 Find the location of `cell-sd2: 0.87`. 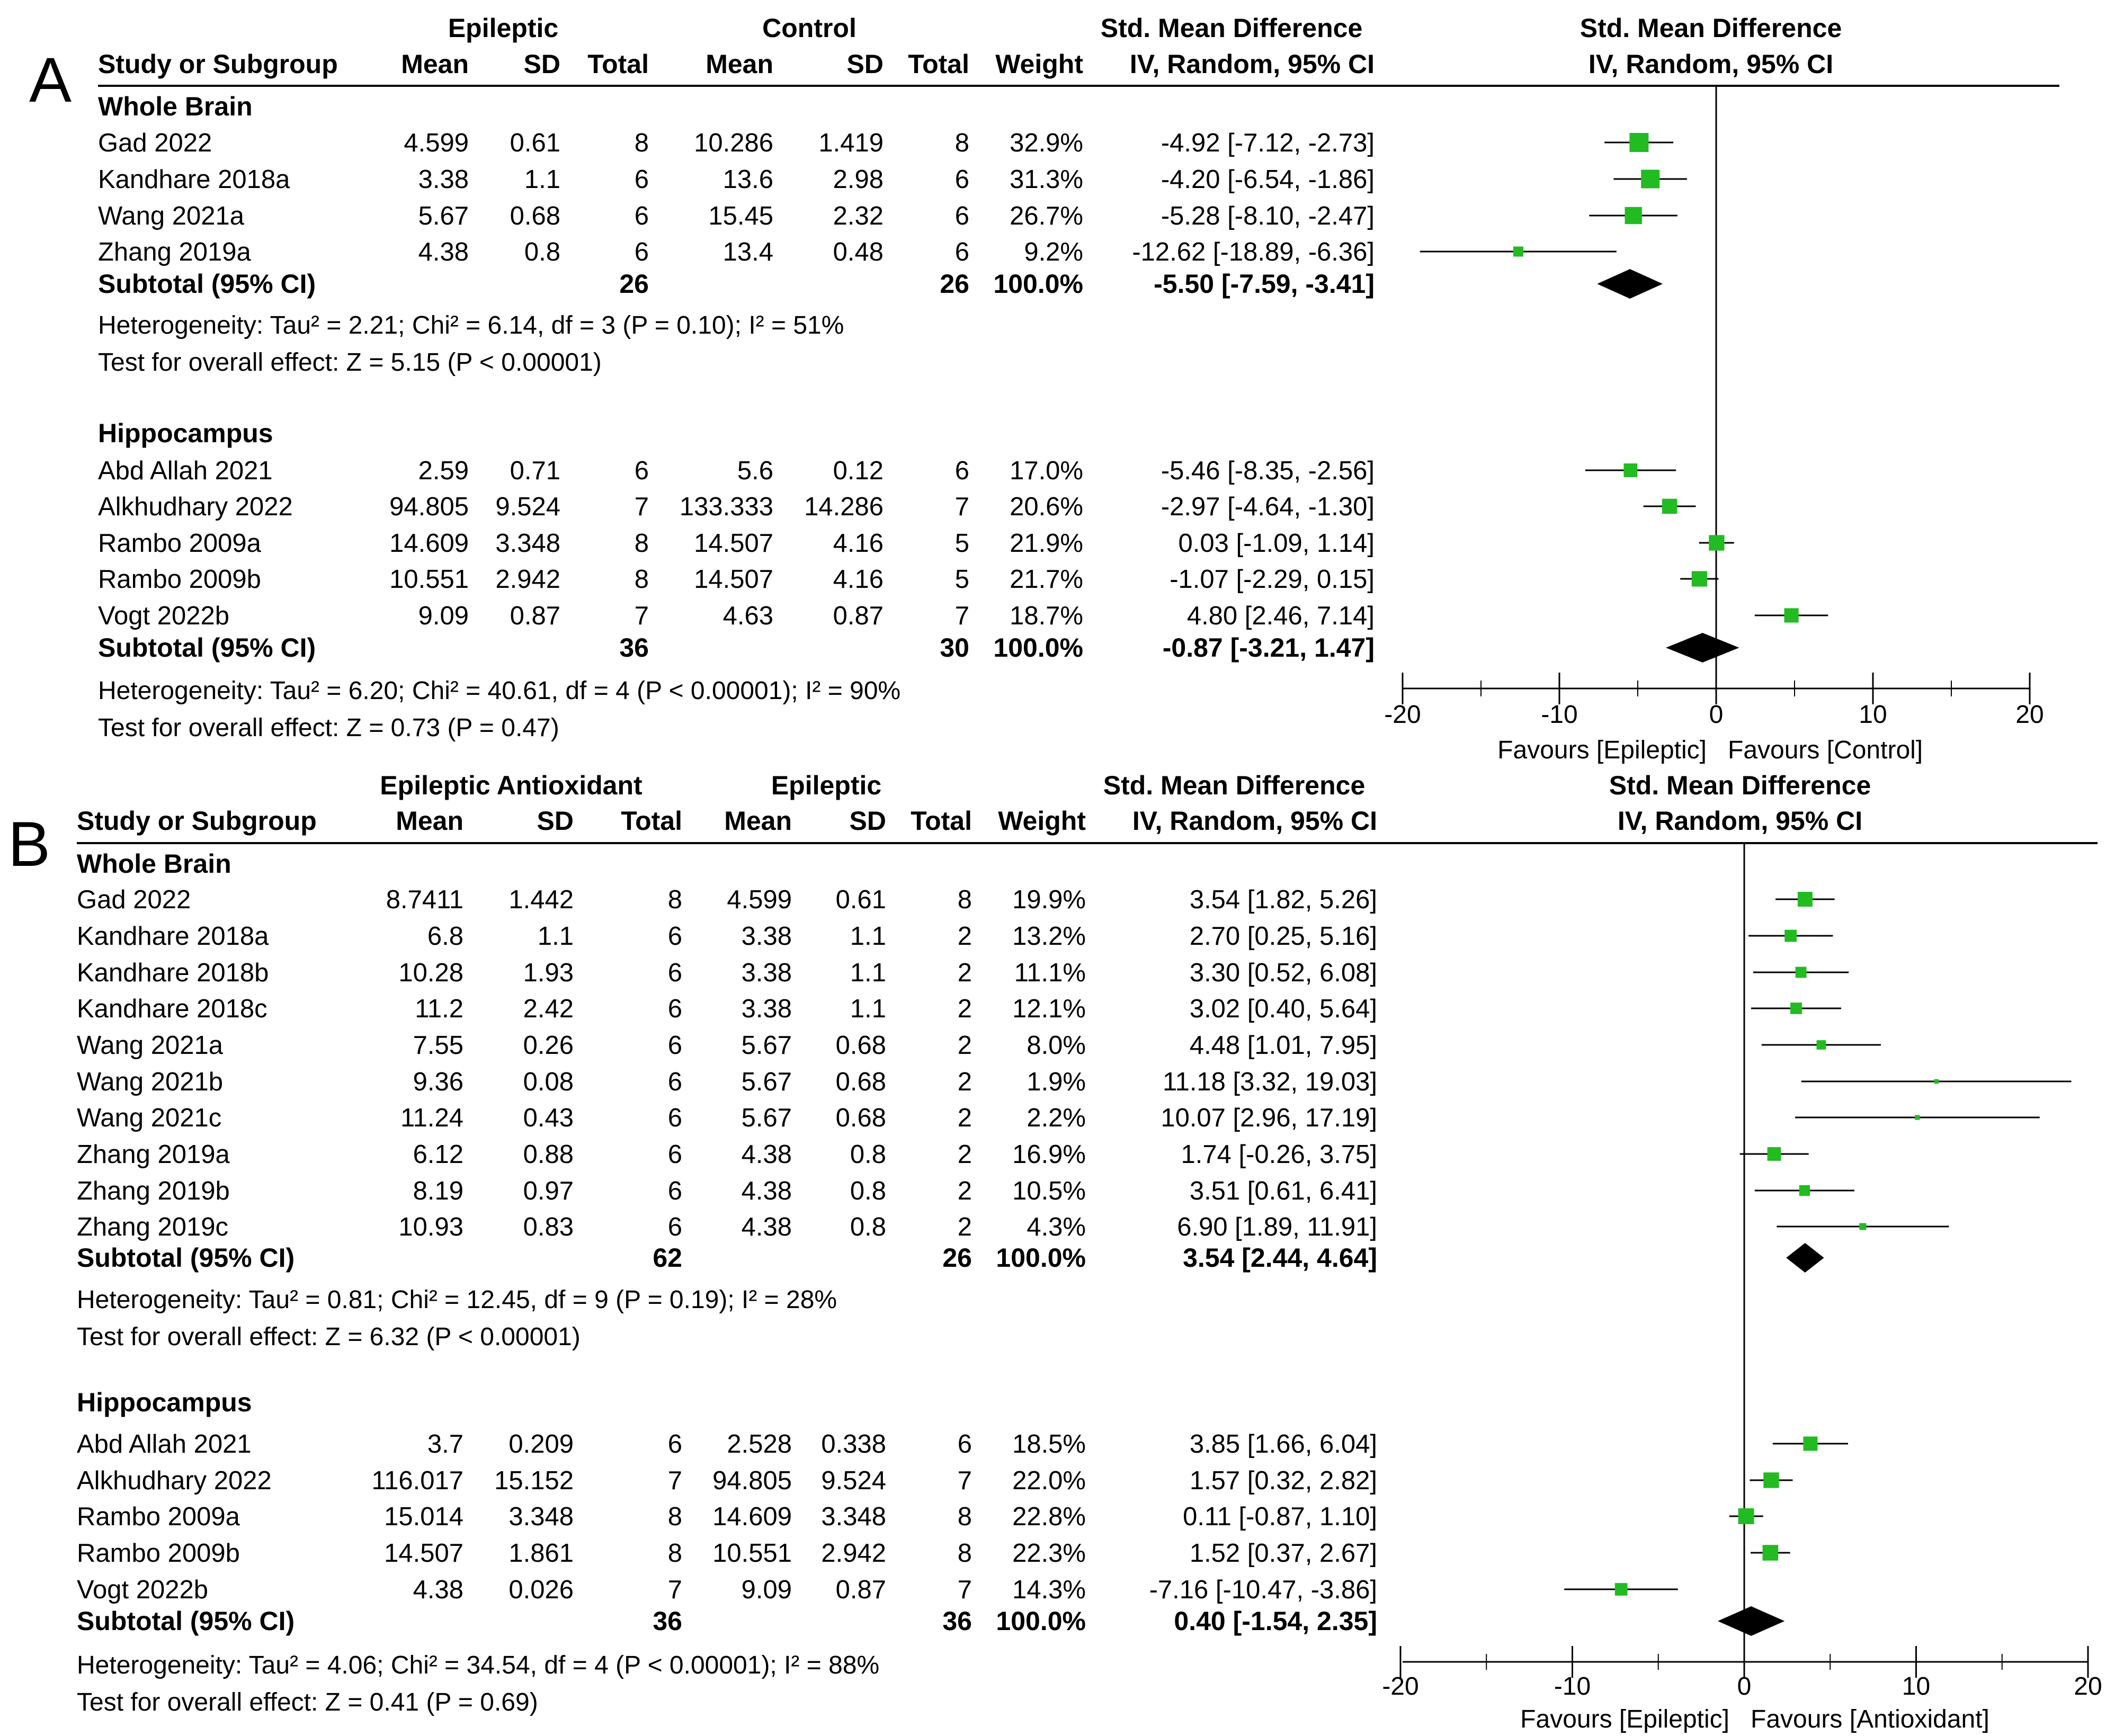

cell-sd2: 0.87 is located at coordinates (861, 1590).